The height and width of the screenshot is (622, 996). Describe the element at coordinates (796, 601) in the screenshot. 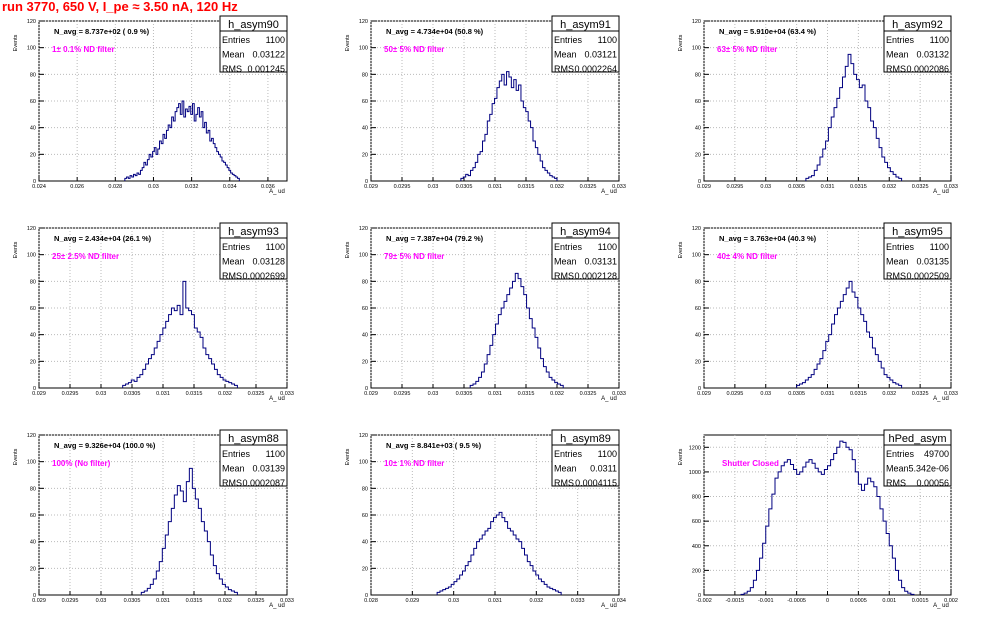

I see `x-tick-label: -0.0005` at that location.